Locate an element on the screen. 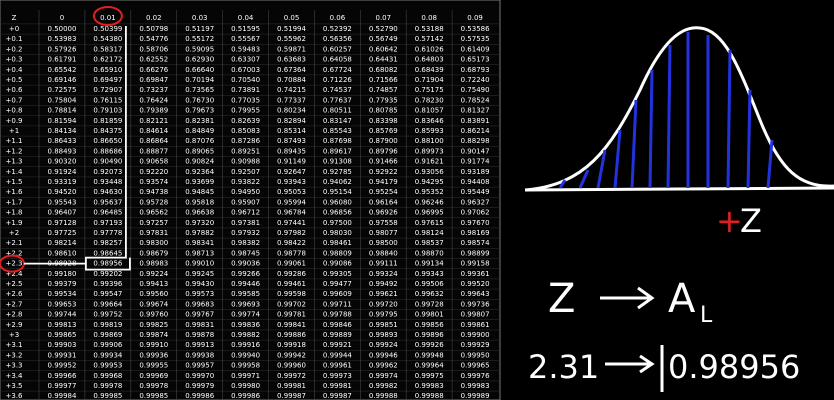 Image resolution: width=834 pixels, height=400 pixels. table-cell: 0.99985 is located at coordinates (107, 396).